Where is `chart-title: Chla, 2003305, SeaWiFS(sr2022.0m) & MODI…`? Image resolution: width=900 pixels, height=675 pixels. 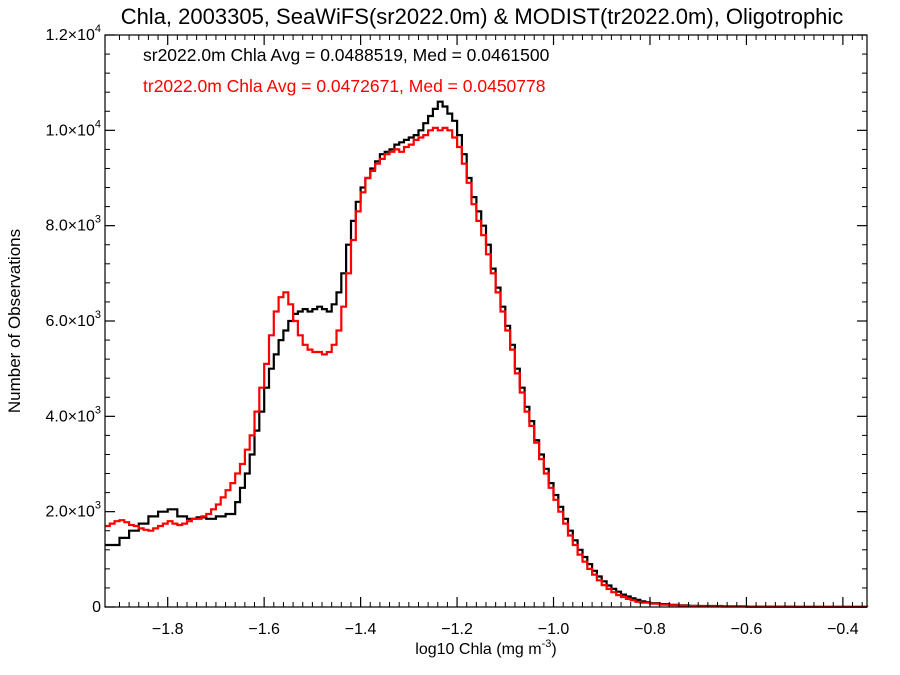
chart-title: Chla, 2003305, SeaWiFS(sr2022.0m) & MODI… is located at coordinates (482, 16).